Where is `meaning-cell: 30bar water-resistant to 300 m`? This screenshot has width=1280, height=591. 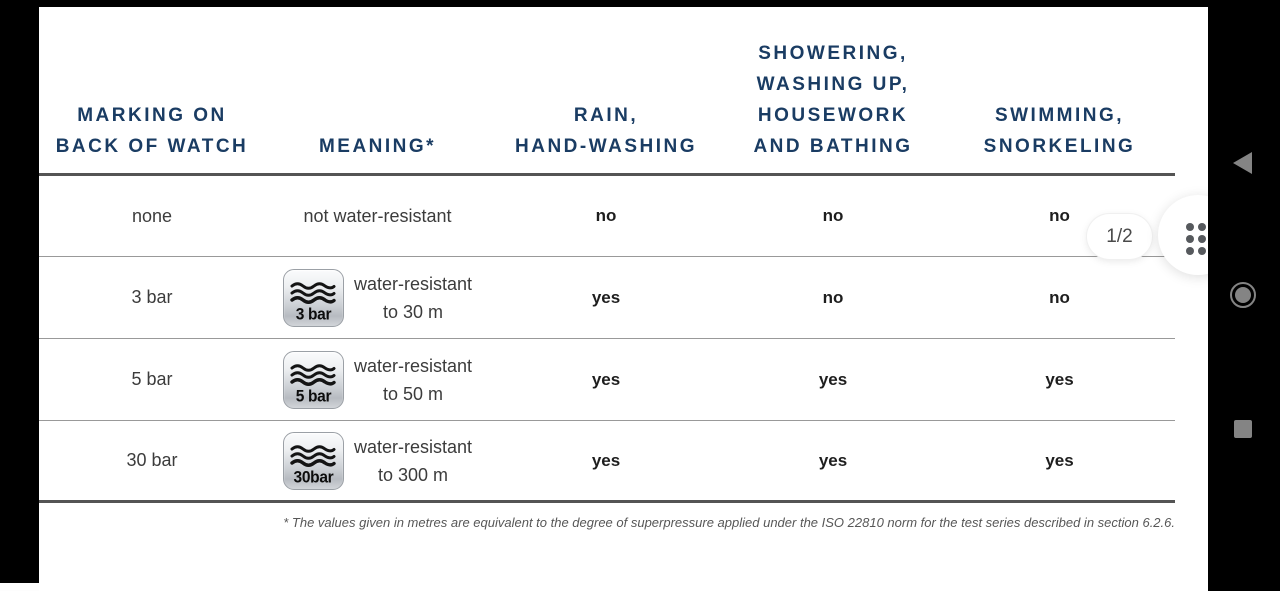
meaning-cell: 30bar water-resistant to 300 m is located at coordinates (377, 460).